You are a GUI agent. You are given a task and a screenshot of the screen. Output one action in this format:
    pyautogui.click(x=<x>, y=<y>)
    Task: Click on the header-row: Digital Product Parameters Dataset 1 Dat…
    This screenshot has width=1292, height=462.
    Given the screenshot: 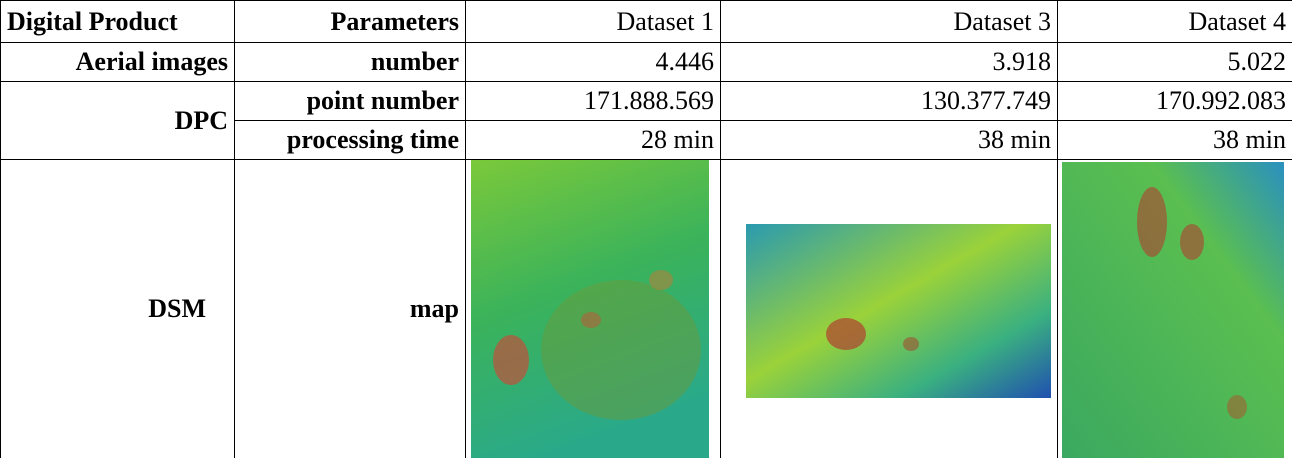 What is the action you would take?
    pyautogui.click(x=646, y=21)
    